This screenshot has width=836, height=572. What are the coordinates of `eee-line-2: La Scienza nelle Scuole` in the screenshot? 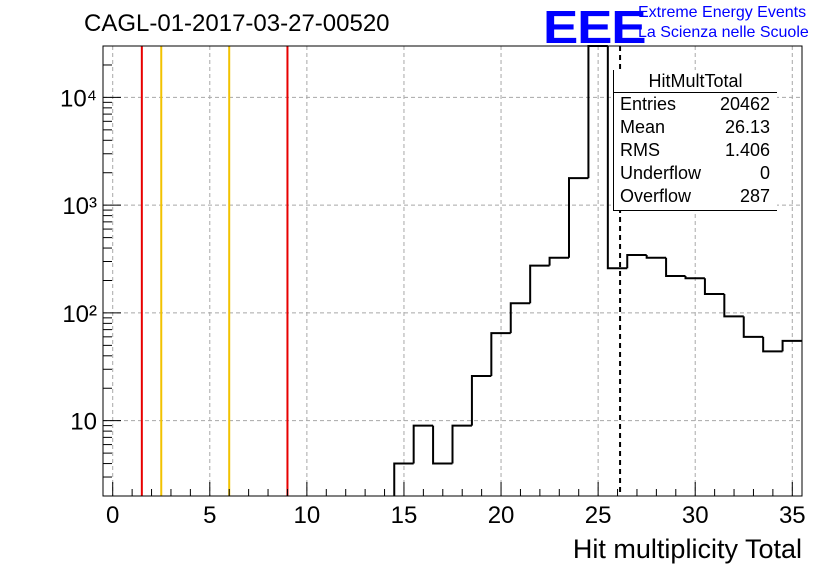 It's located at (723, 32).